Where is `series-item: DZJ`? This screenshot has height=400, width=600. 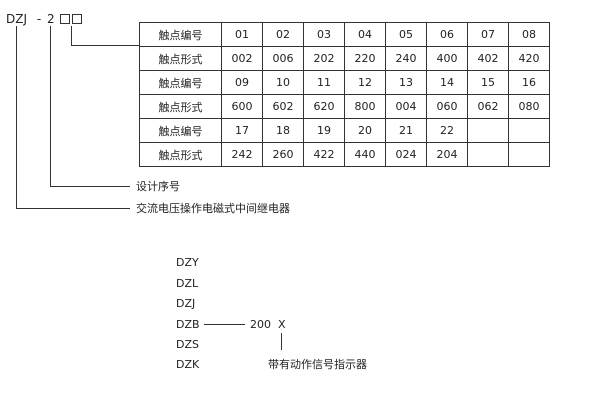 series-item: DZJ is located at coordinates (186, 303).